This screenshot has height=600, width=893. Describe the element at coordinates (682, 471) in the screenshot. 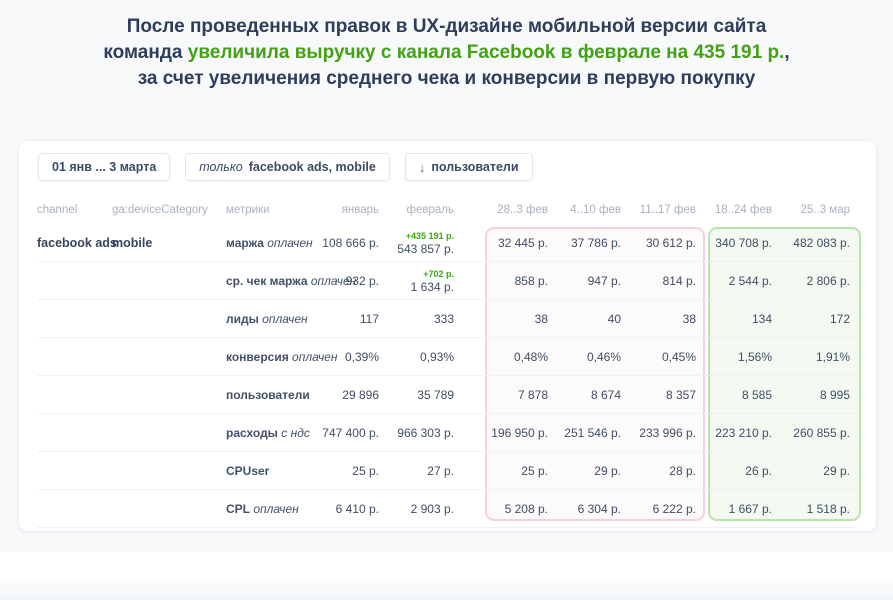

I see `value-text: 28 р.` at that location.